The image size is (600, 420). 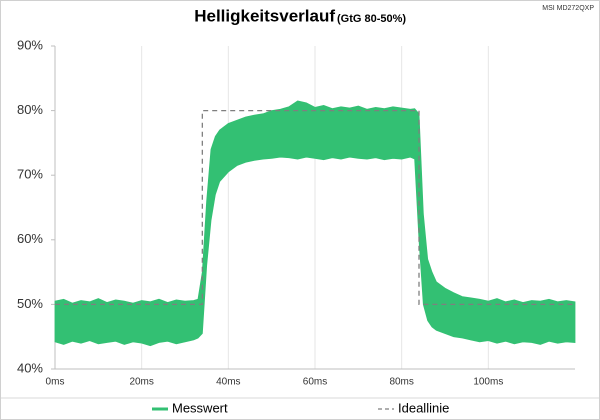 What do you see at coordinates (30, 238) in the screenshot?
I see `y-tick-label: 60%` at bounding box center [30, 238].